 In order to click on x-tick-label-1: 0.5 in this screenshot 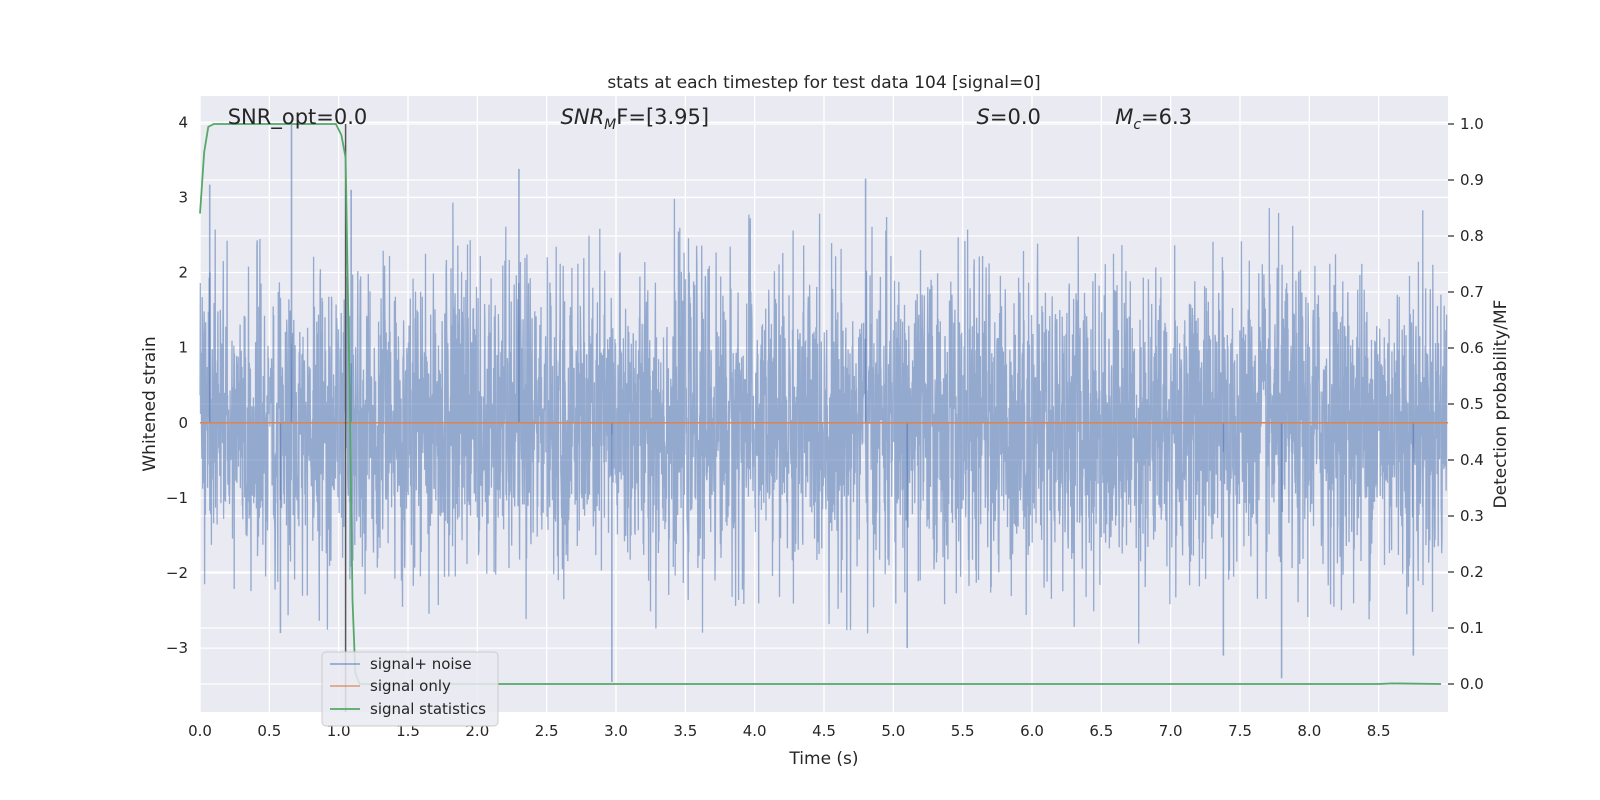, I will do `click(269, 731)`.